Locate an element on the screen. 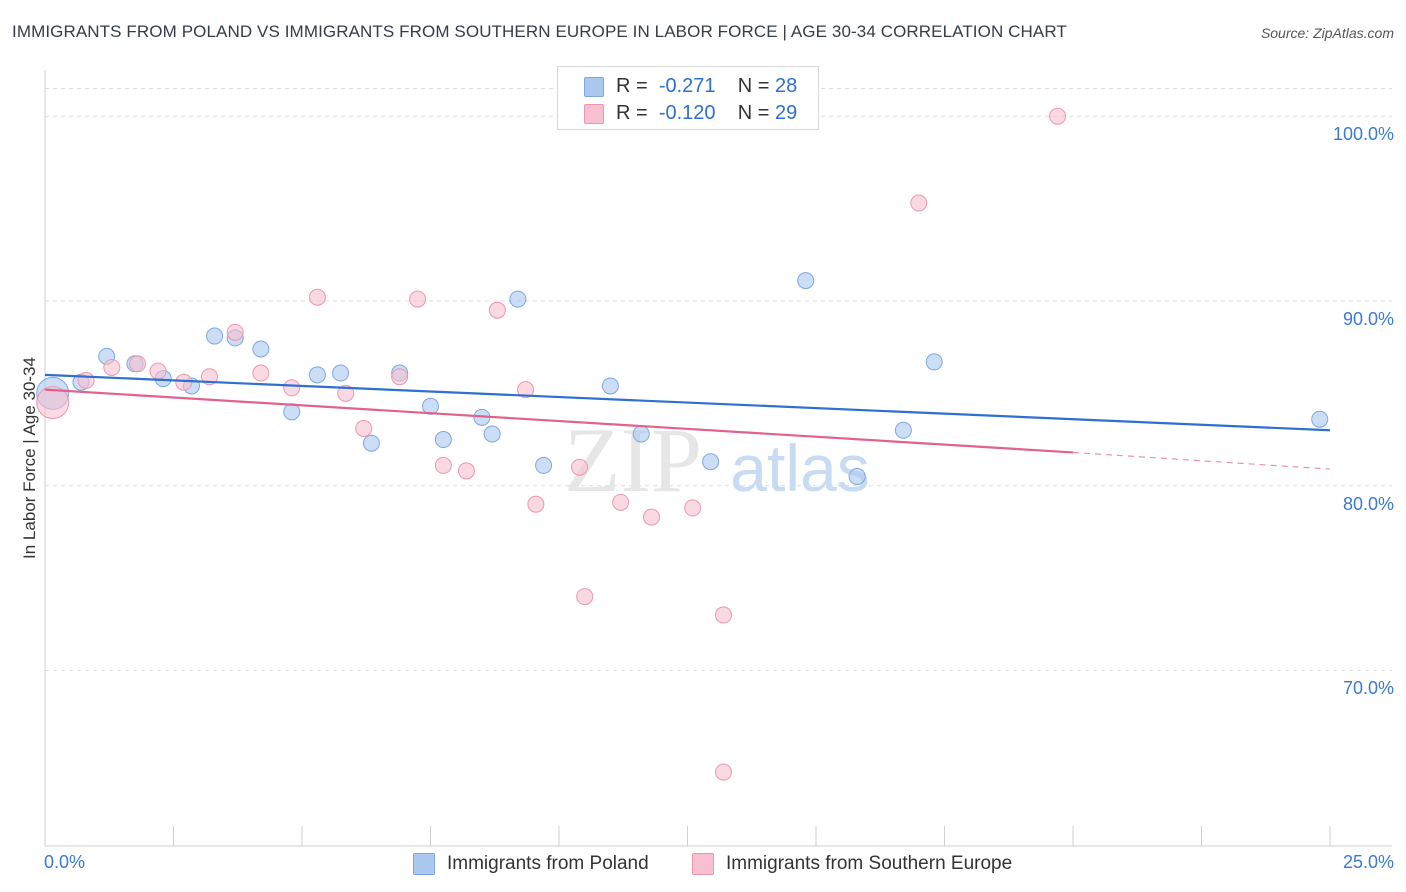  series-label-southern-europe: Immigrants from Southern Europe is located at coordinates (869, 863).